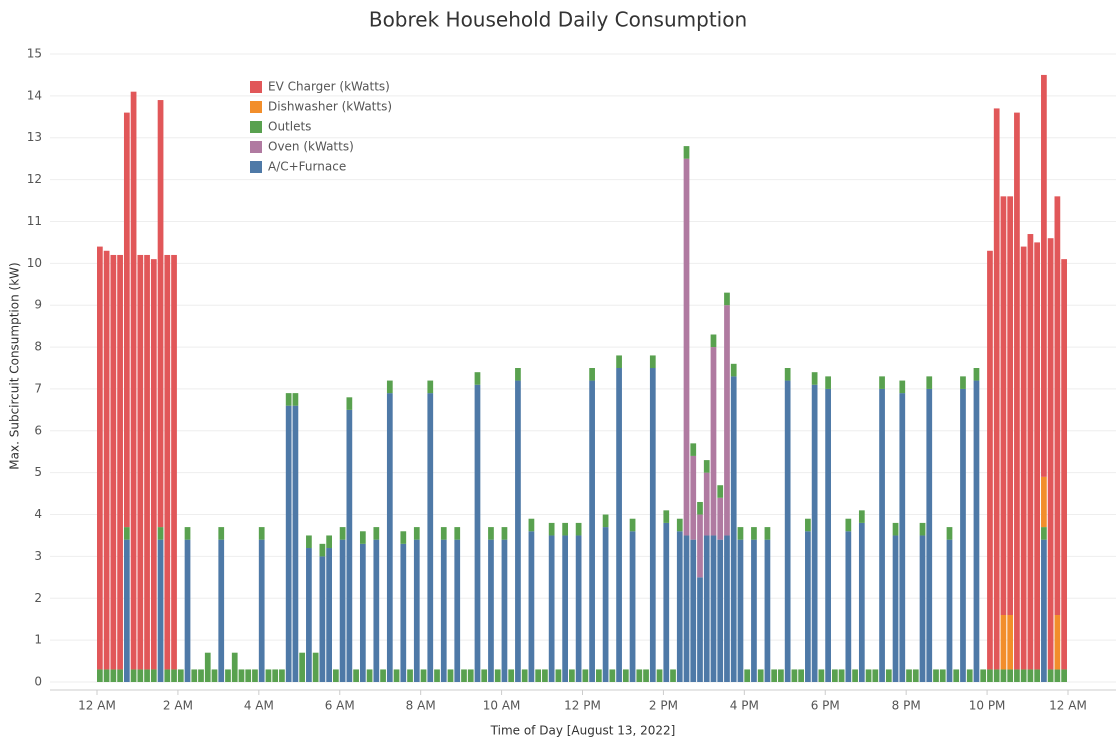  Describe the element at coordinates (34, 179) in the screenshot. I see `y-tick-label: 12` at that location.